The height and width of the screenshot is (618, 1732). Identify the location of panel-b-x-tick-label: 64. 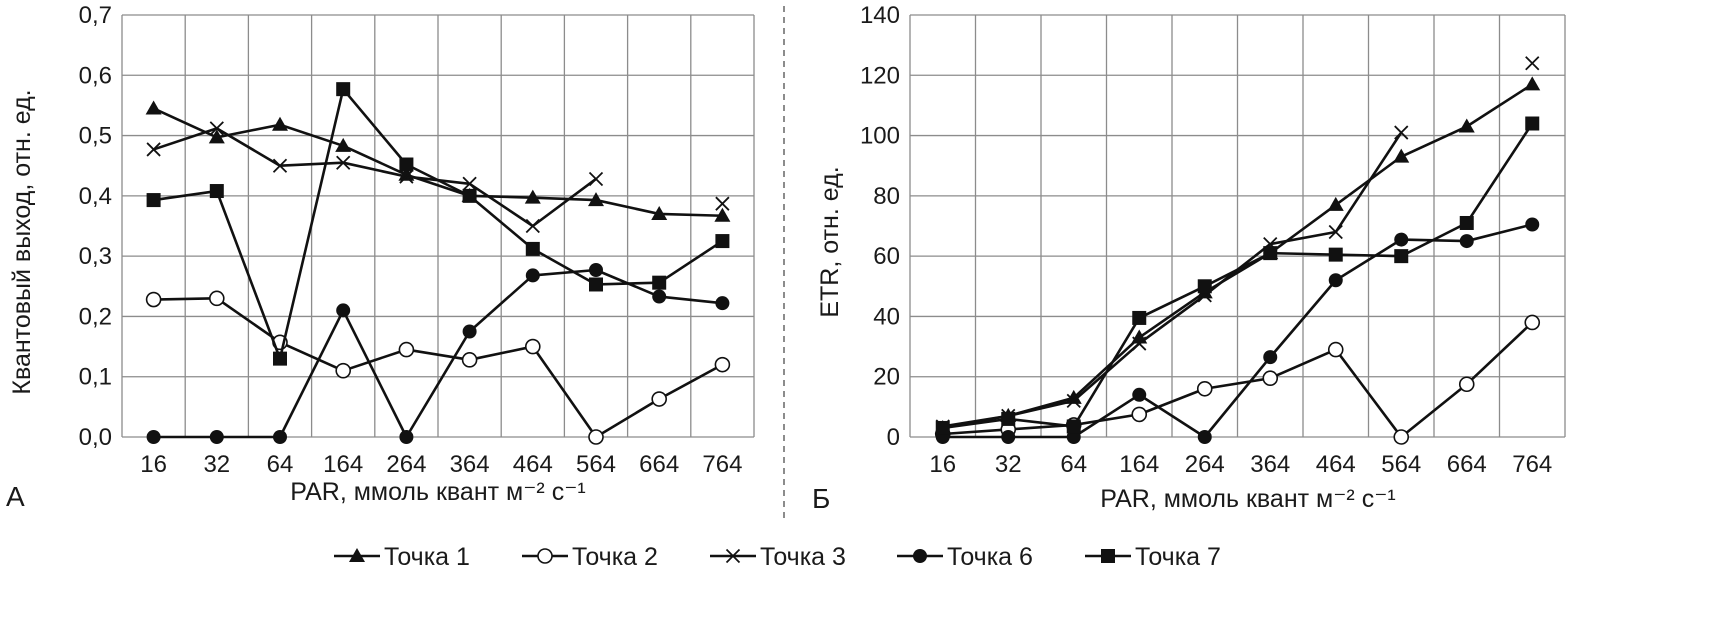
(1073, 464).